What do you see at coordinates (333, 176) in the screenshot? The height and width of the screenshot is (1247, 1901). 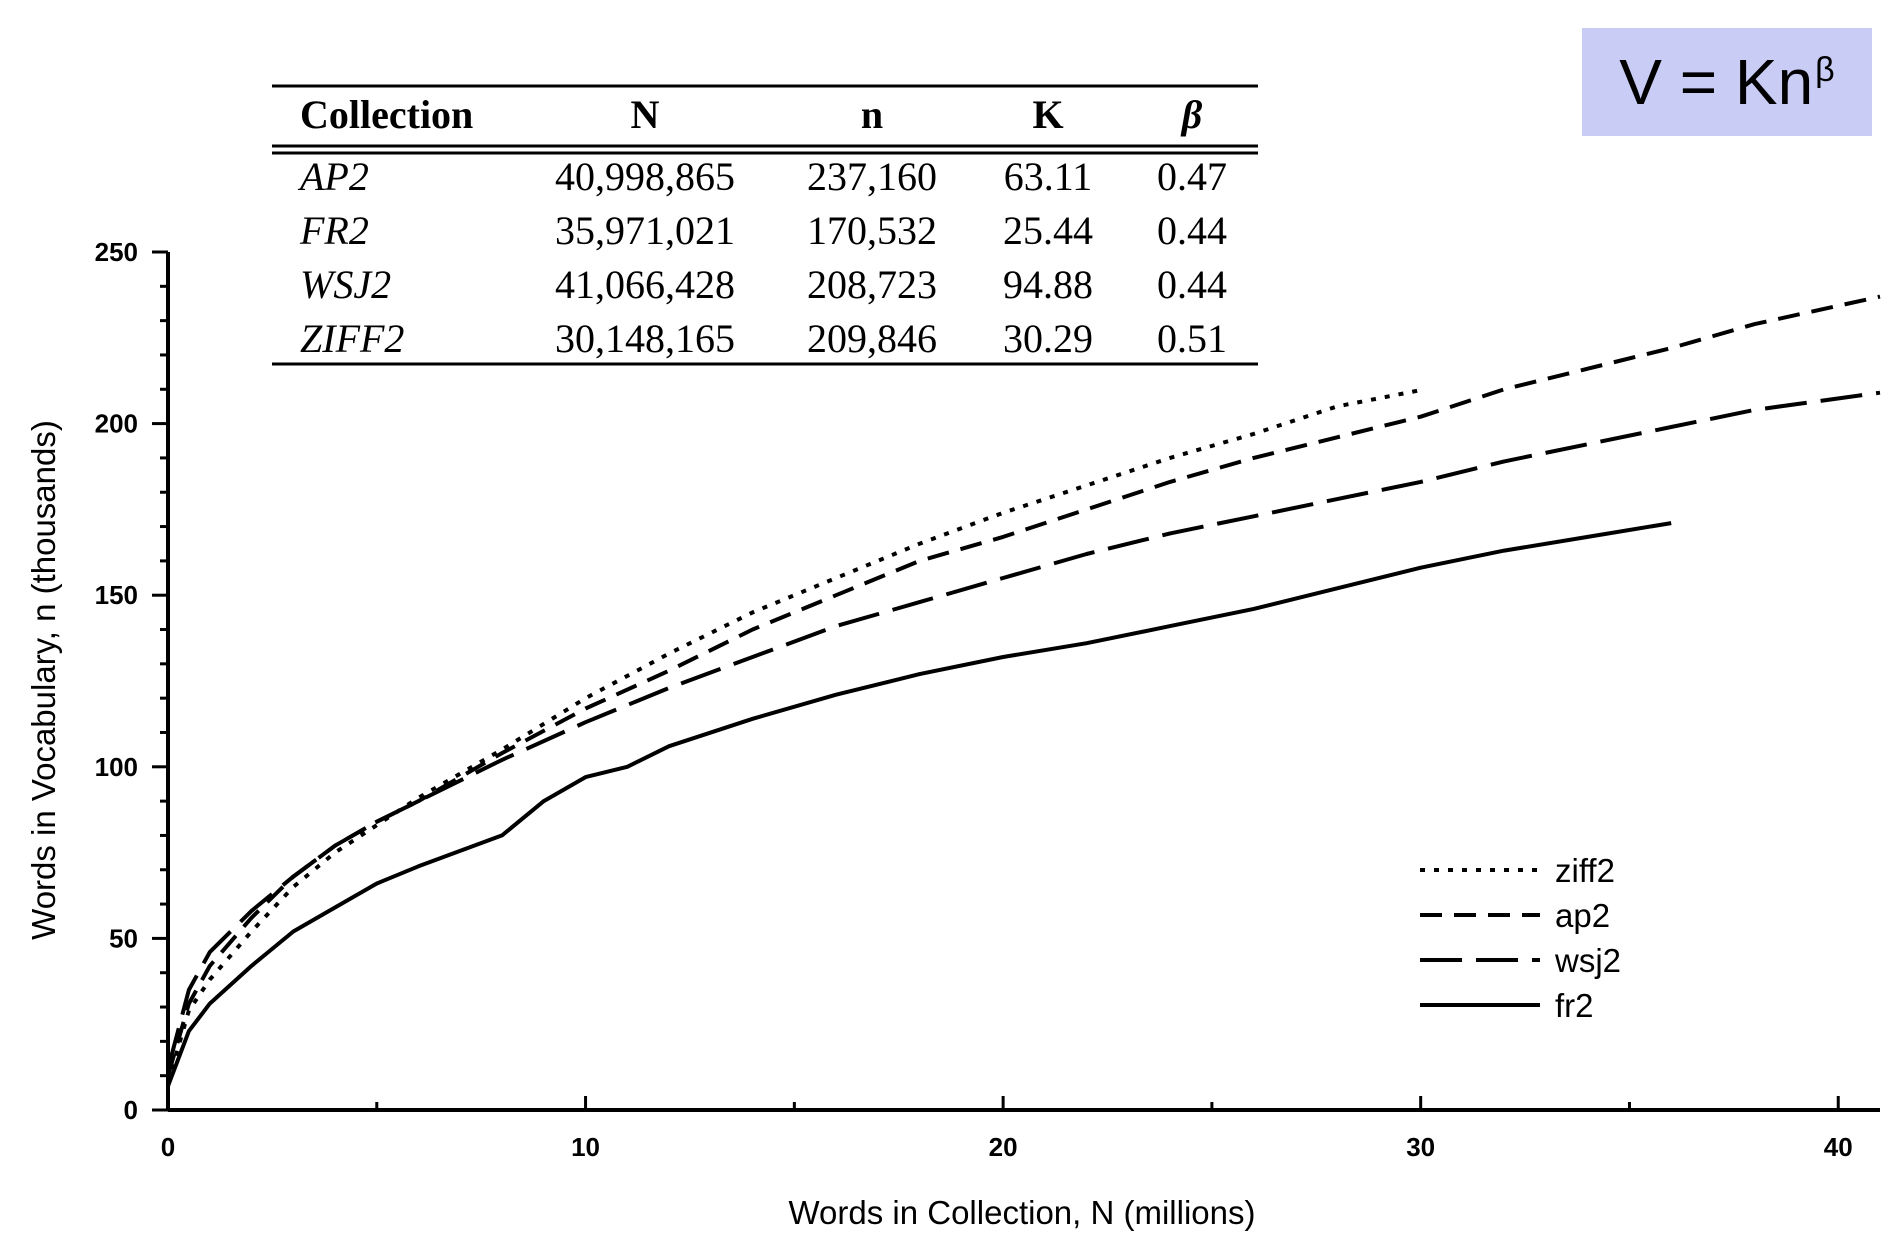 I see `table-cell: AP2` at bounding box center [333, 176].